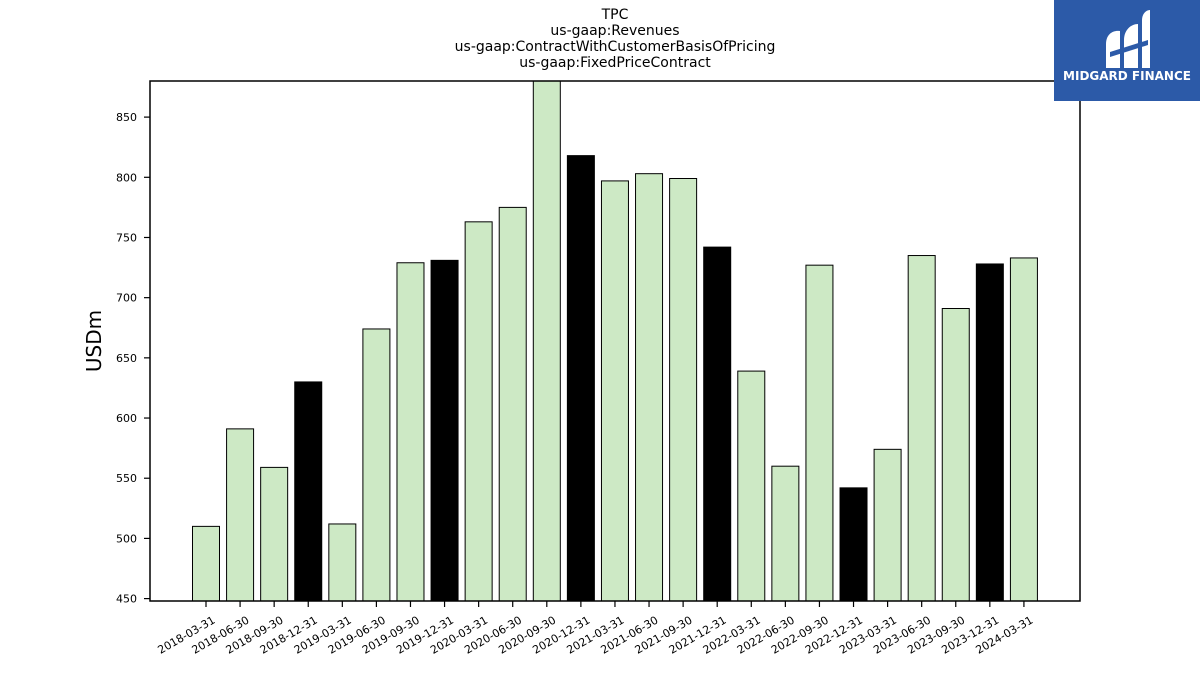 This screenshot has width=1200, height=675. I want to click on y-tick-label: 850, so click(126, 117).